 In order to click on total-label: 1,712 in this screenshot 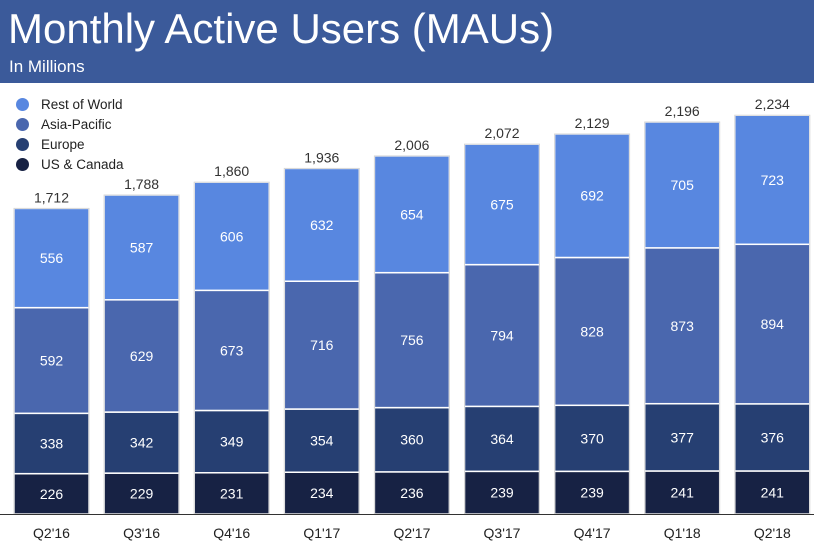, I will do `click(51, 197)`.